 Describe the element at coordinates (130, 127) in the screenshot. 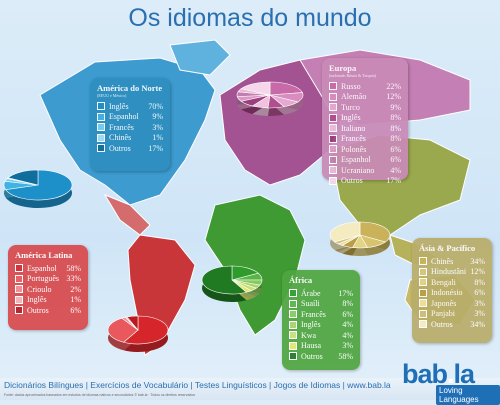

I see `legend-item-frances: Francês 3%` at that location.